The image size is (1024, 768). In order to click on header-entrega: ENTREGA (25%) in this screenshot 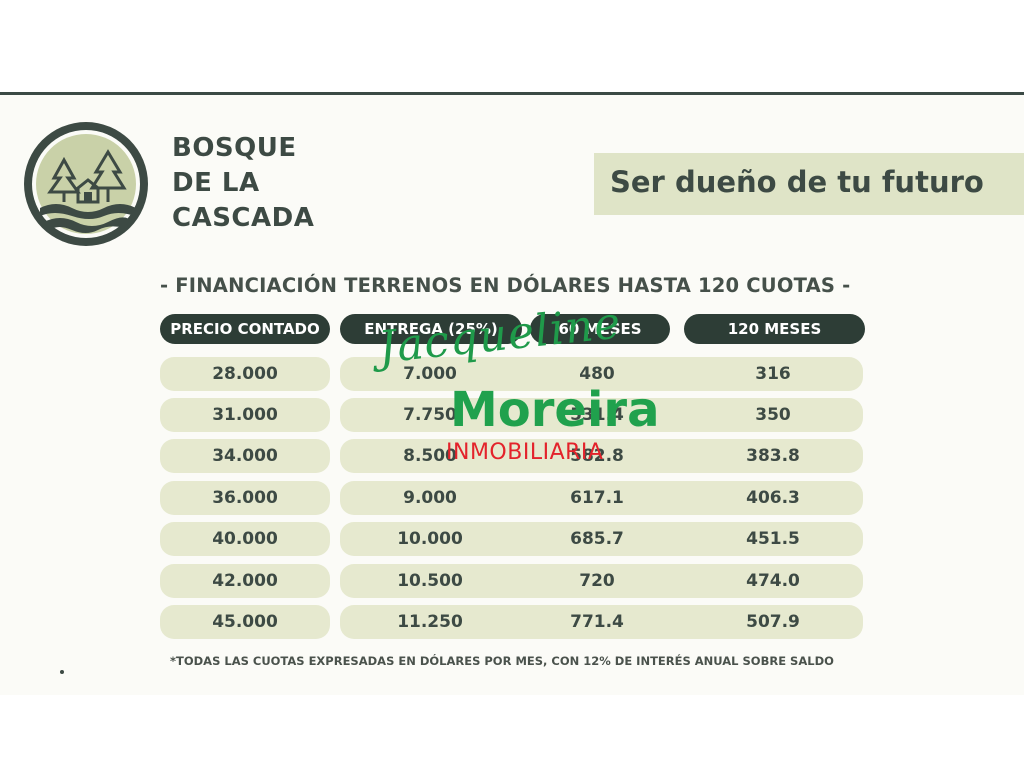, I will do `click(431, 329)`.